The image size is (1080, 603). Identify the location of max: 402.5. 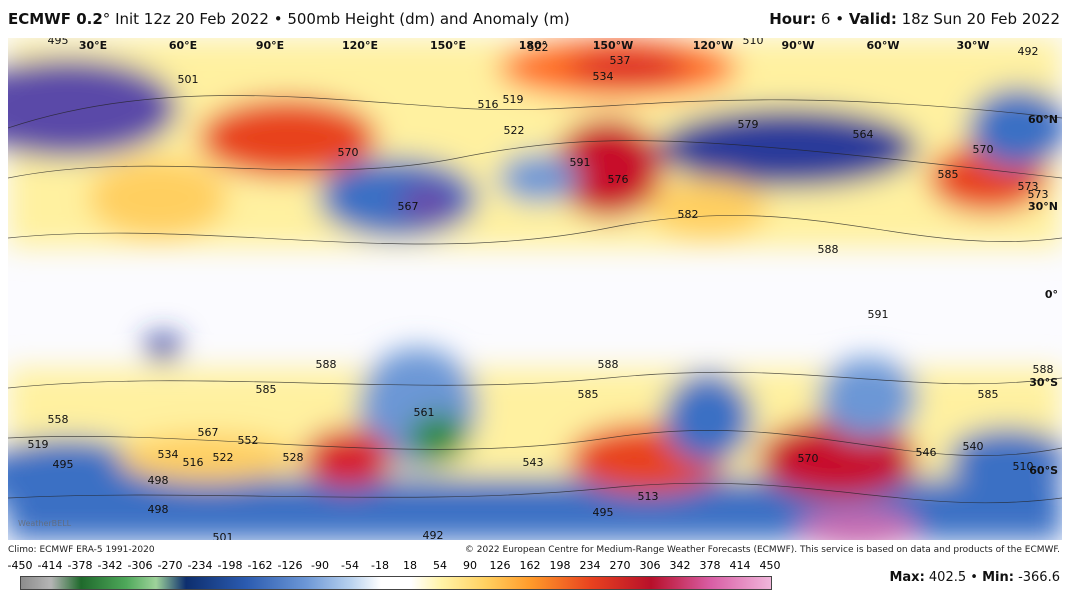
(947, 577).